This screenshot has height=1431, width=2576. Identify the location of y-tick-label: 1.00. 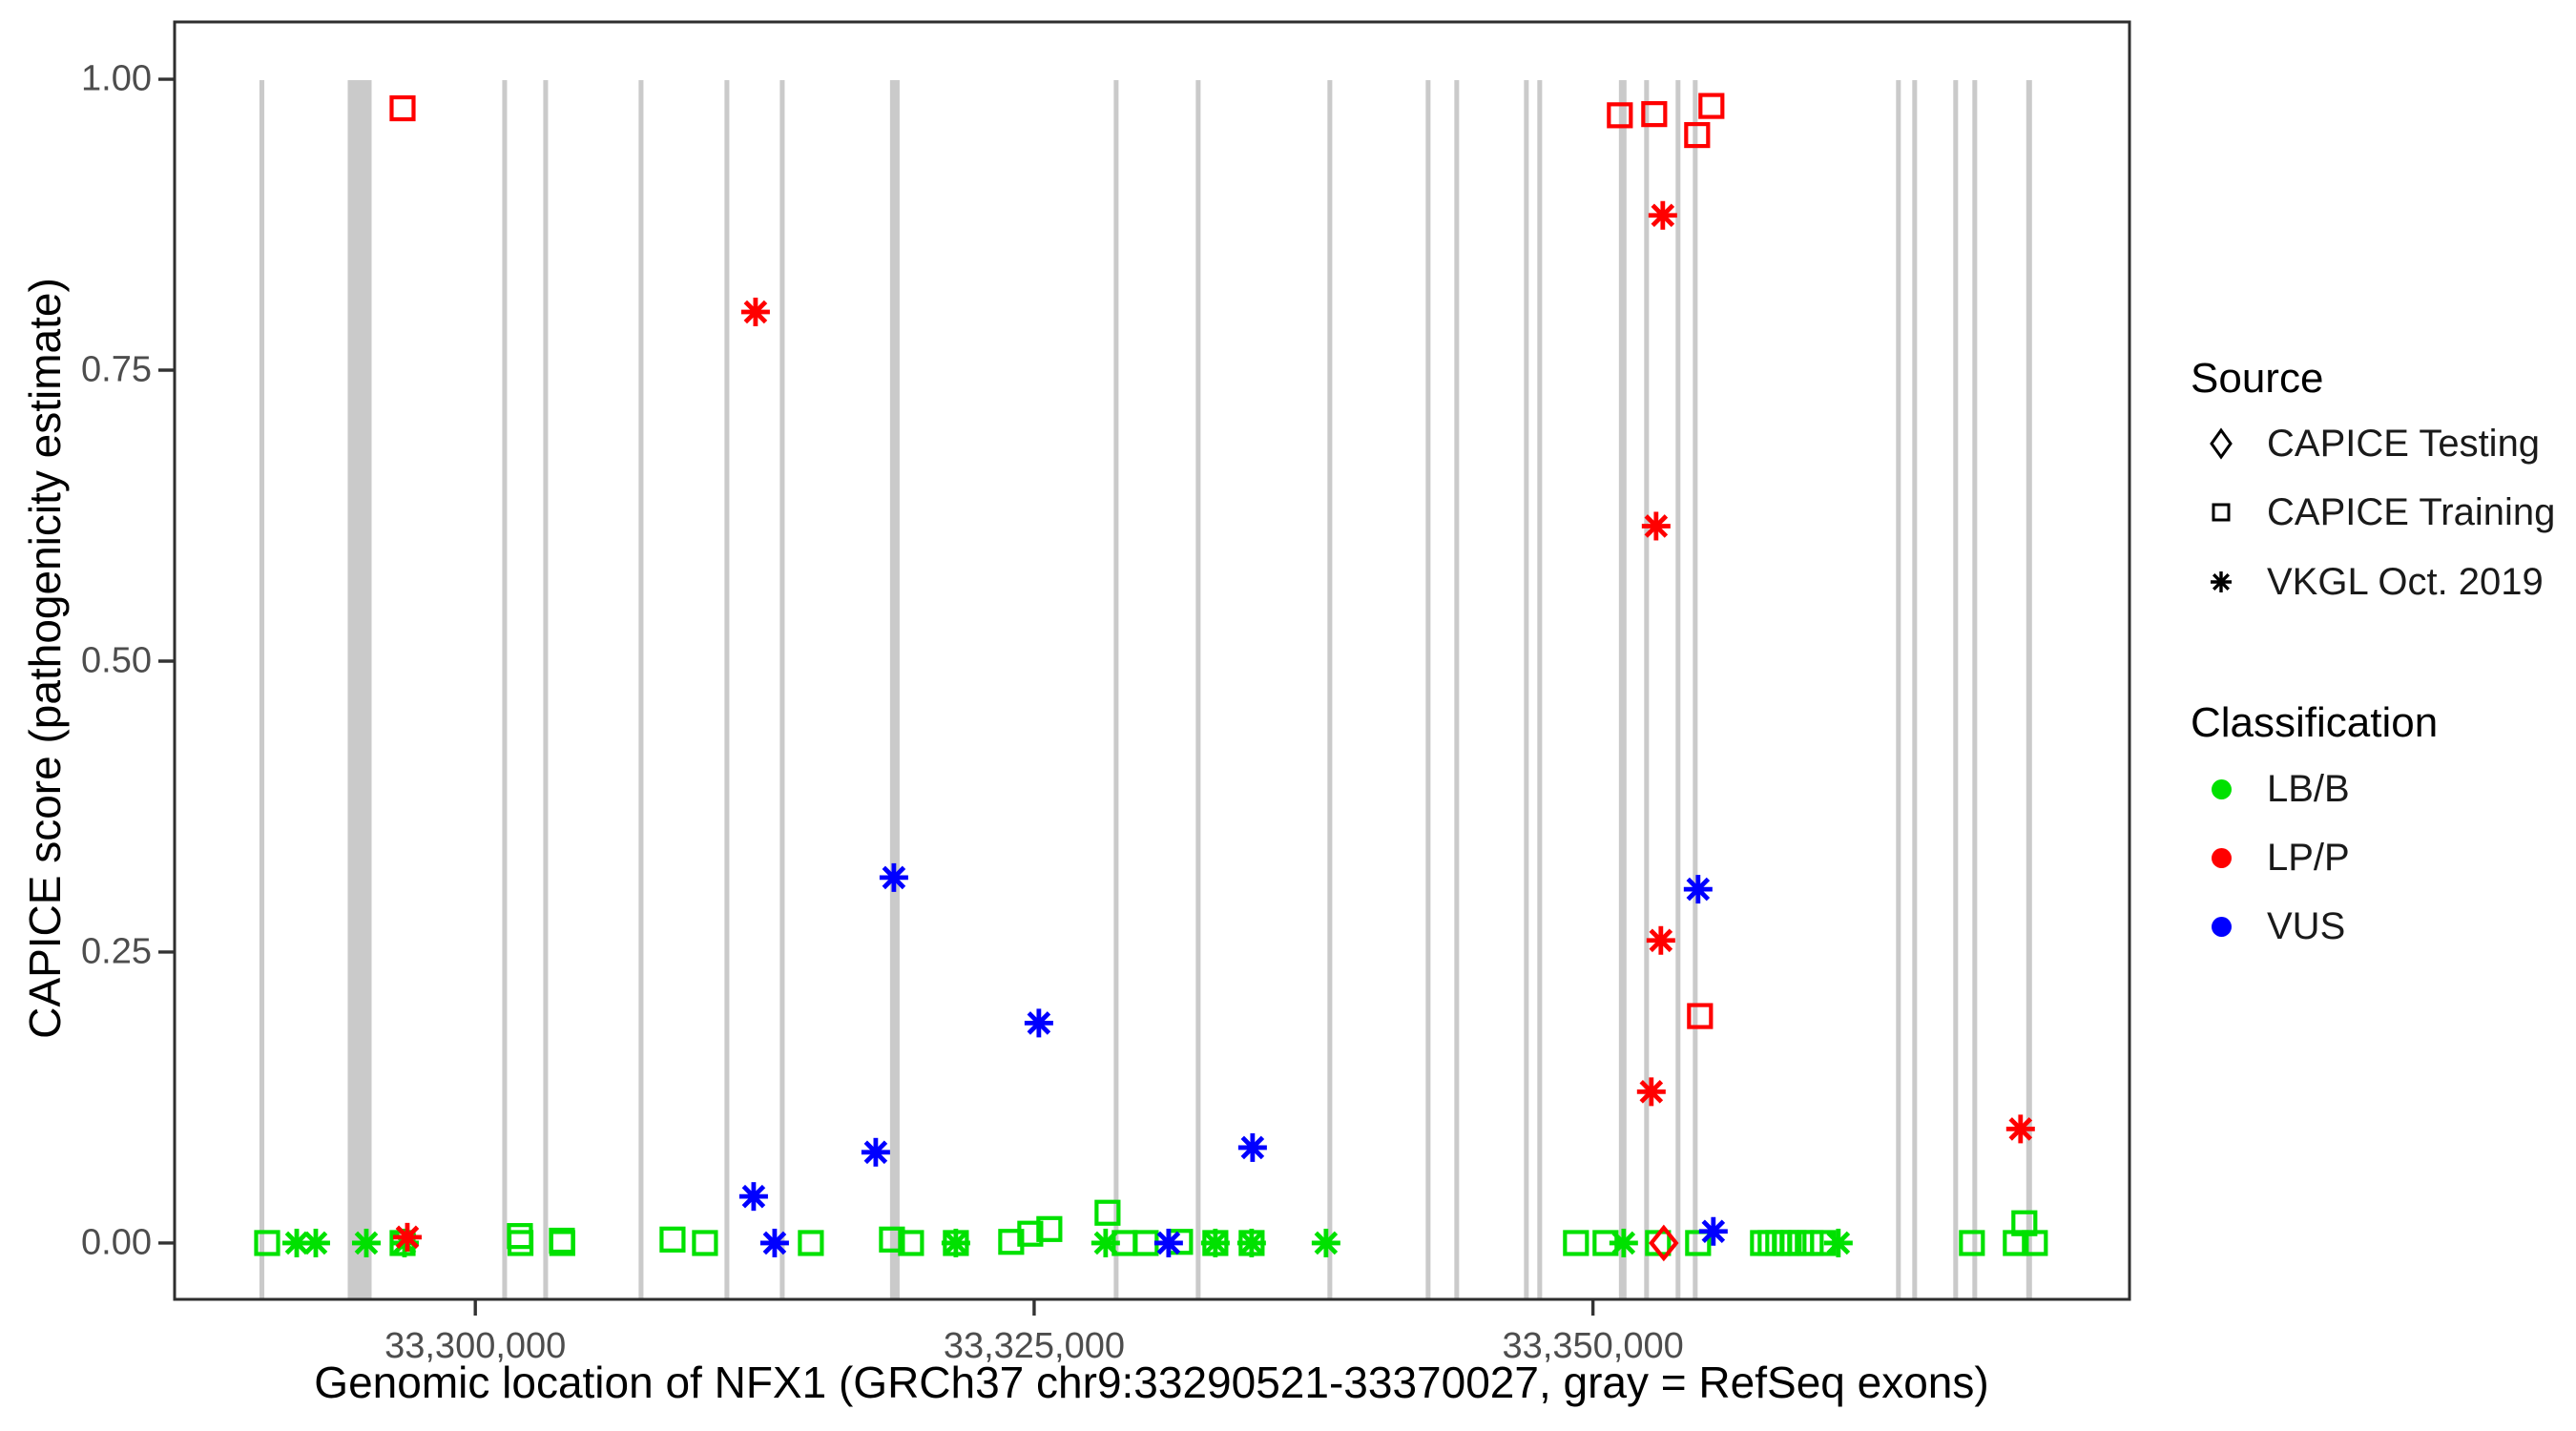
(116, 78).